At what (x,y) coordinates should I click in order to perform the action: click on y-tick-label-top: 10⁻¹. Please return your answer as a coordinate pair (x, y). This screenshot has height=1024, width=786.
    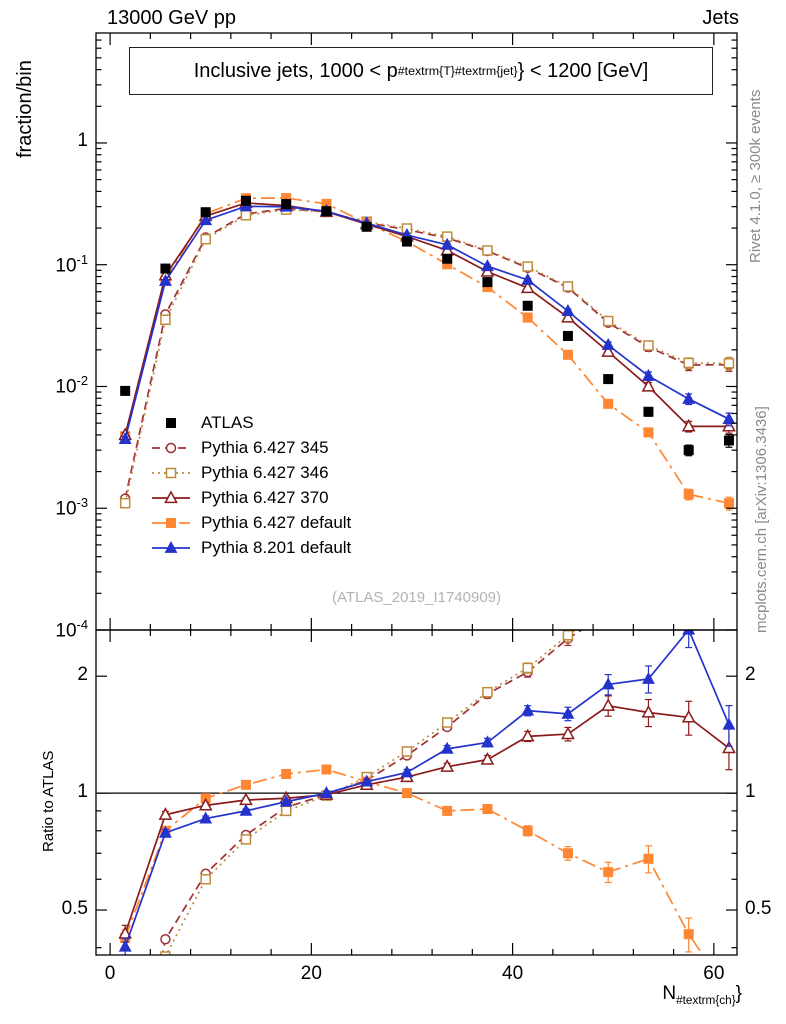
    Looking at the image, I should click on (71, 264).